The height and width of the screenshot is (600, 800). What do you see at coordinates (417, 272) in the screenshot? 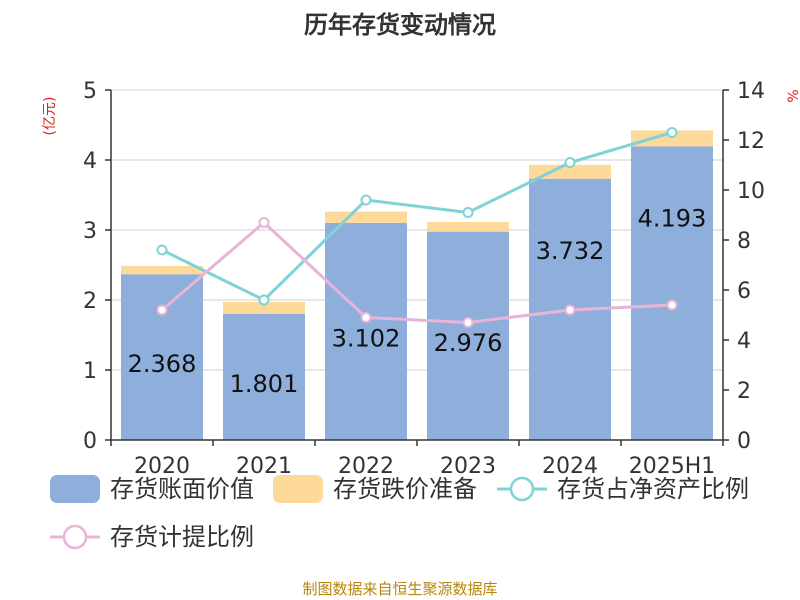
I see `series-line` at bounding box center [417, 272].